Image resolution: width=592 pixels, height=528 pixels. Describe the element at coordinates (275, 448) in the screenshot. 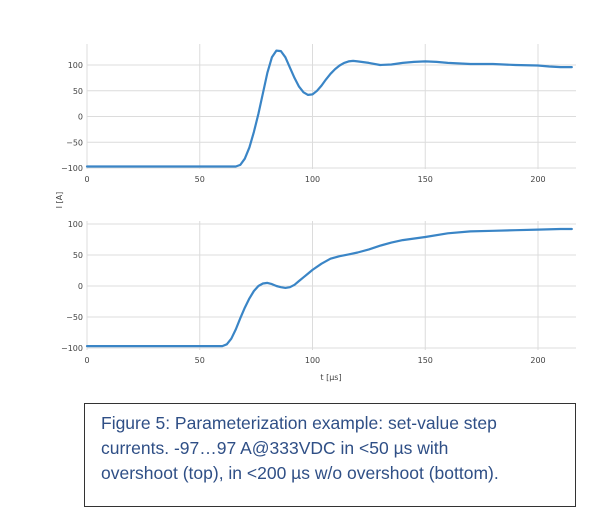

I see `caption-line-2: currents. -97…97 A@333VDC in <50 µs with` at that location.